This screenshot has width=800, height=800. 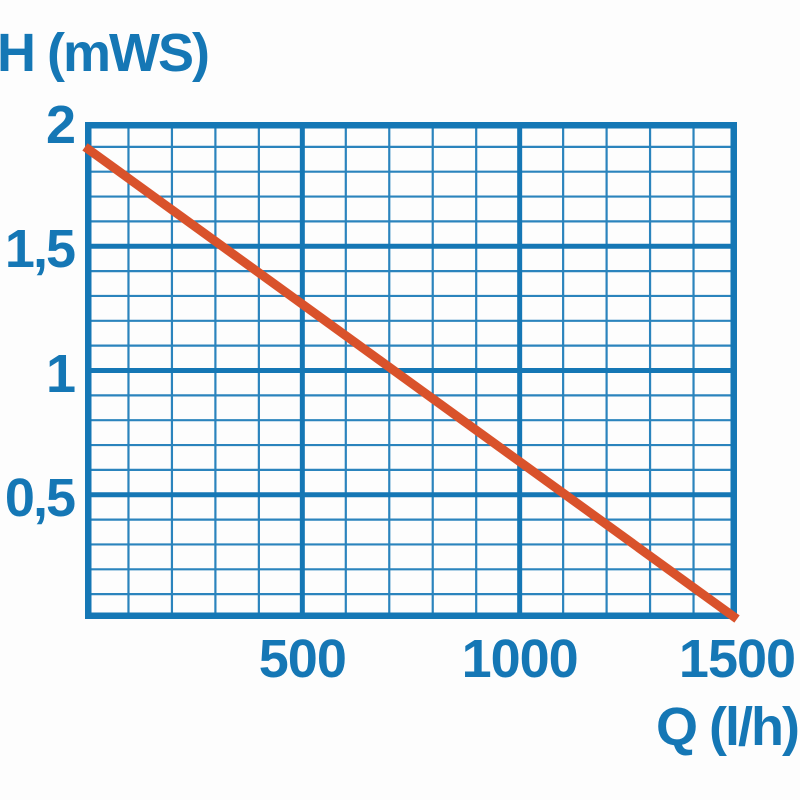 What do you see at coordinates (728, 727) in the screenshot?
I see `x-axis-title: Q (l/h)` at bounding box center [728, 727].